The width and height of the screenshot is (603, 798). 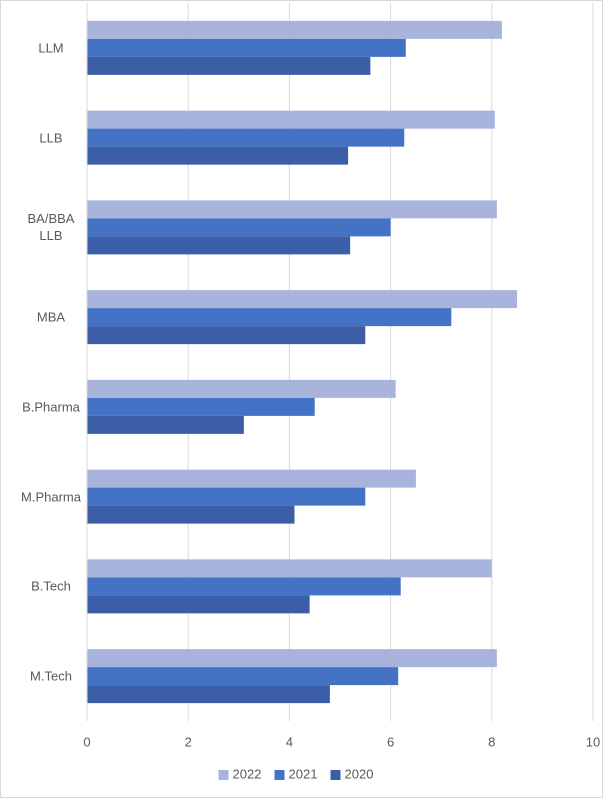 I want to click on y-tick-label: LLB, so click(x=51, y=138).